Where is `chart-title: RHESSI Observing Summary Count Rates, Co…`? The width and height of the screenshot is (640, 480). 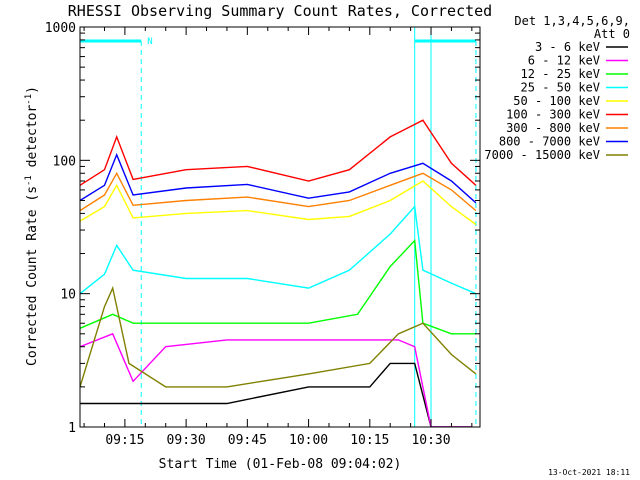 chart-title: RHESSI Observing Summary Count Rates, Co… is located at coordinates (280, 11).